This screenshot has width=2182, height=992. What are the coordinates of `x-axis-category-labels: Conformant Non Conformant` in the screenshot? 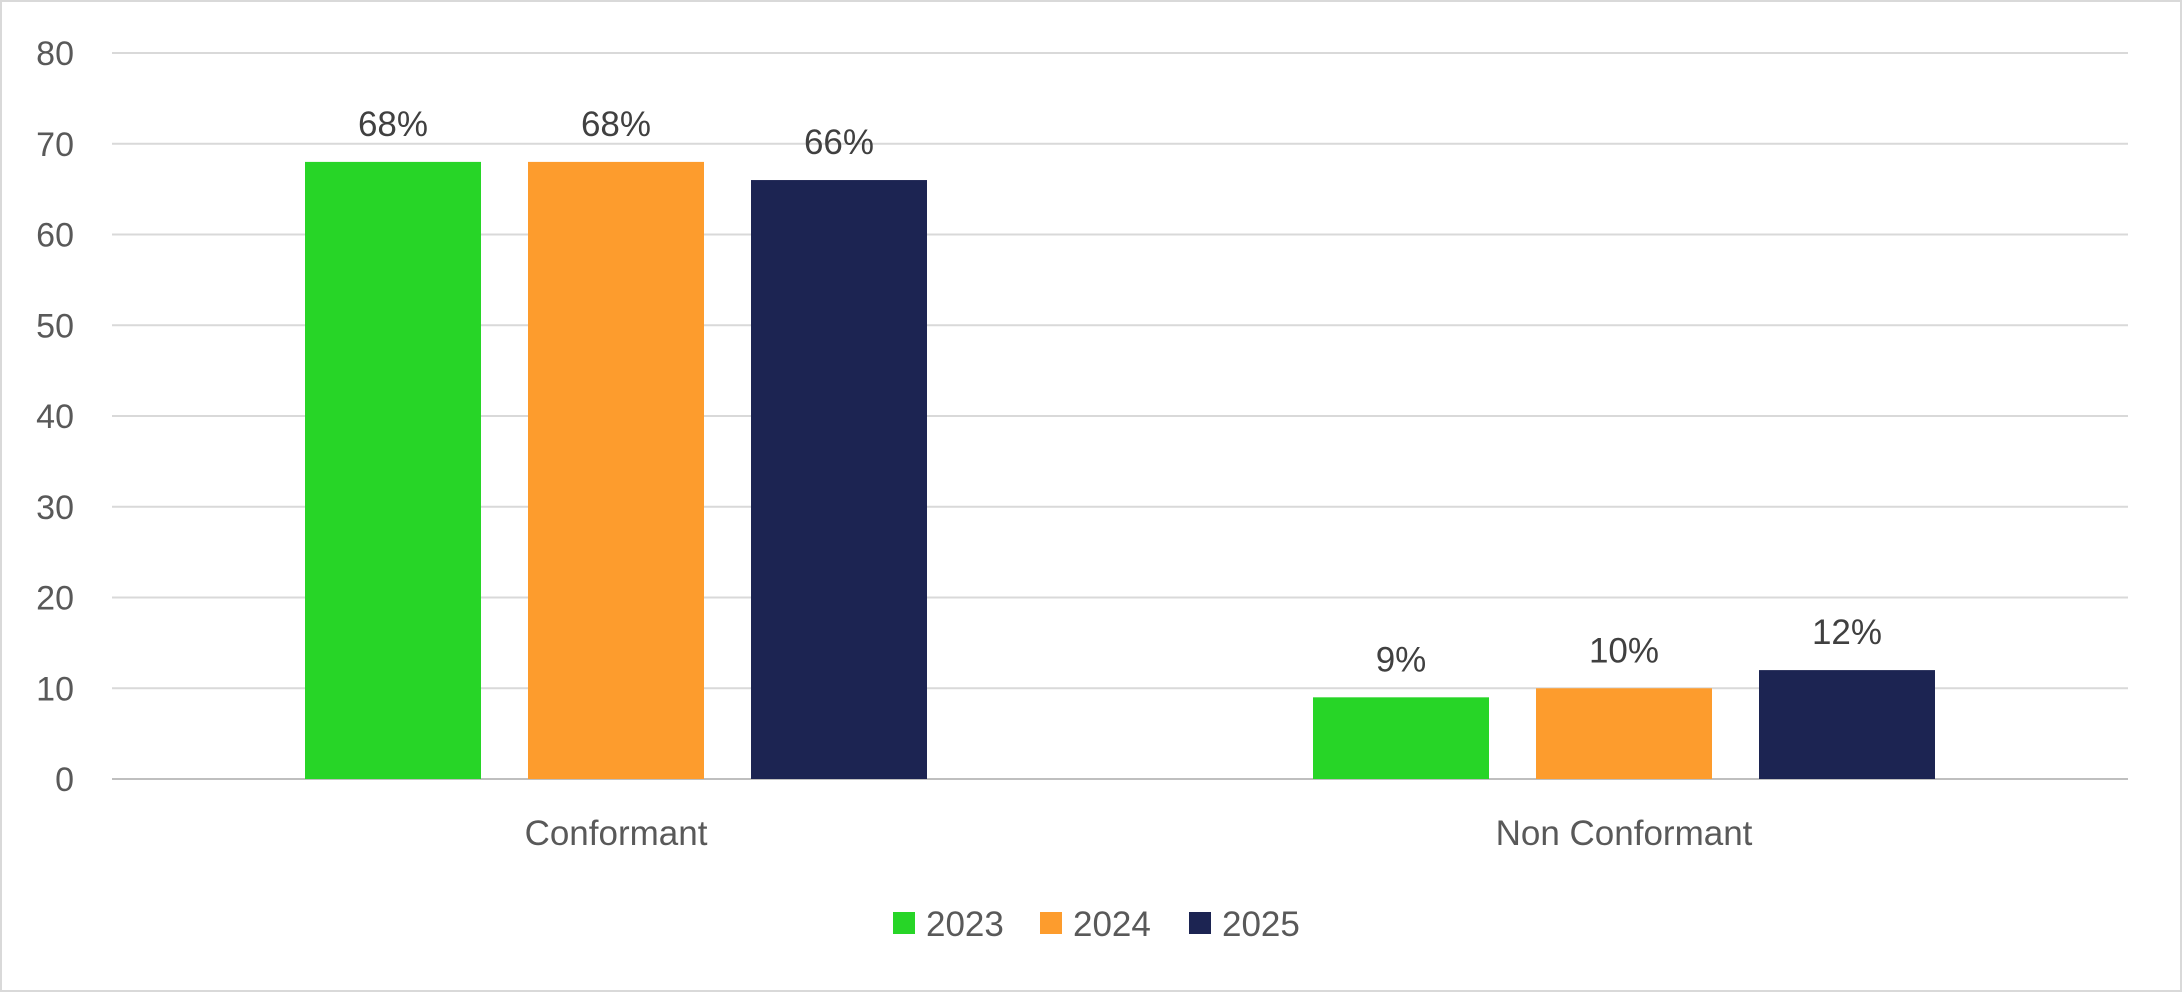 It's located at (1139, 833).